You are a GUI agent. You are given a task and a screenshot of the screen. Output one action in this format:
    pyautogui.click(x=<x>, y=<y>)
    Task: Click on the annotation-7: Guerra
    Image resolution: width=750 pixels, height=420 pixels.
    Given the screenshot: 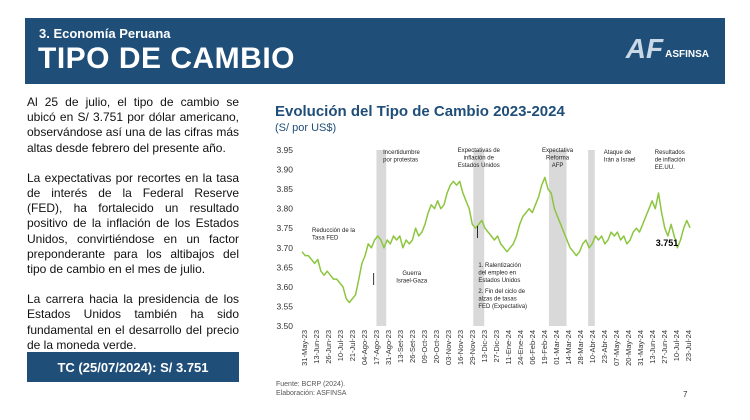 What is the action you would take?
    pyautogui.click(x=411, y=274)
    